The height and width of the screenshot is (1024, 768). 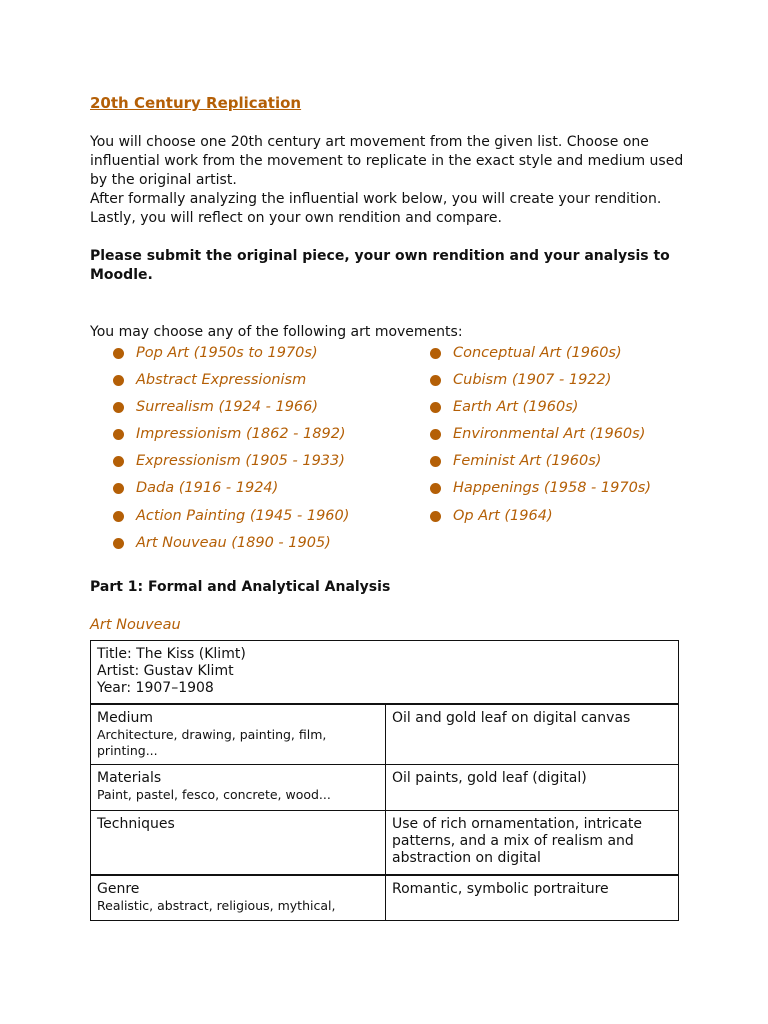 What do you see at coordinates (241, 434) in the screenshot?
I see `movement-label: Impressionism (1862 - 1892)` at bounding box center [241, 434].